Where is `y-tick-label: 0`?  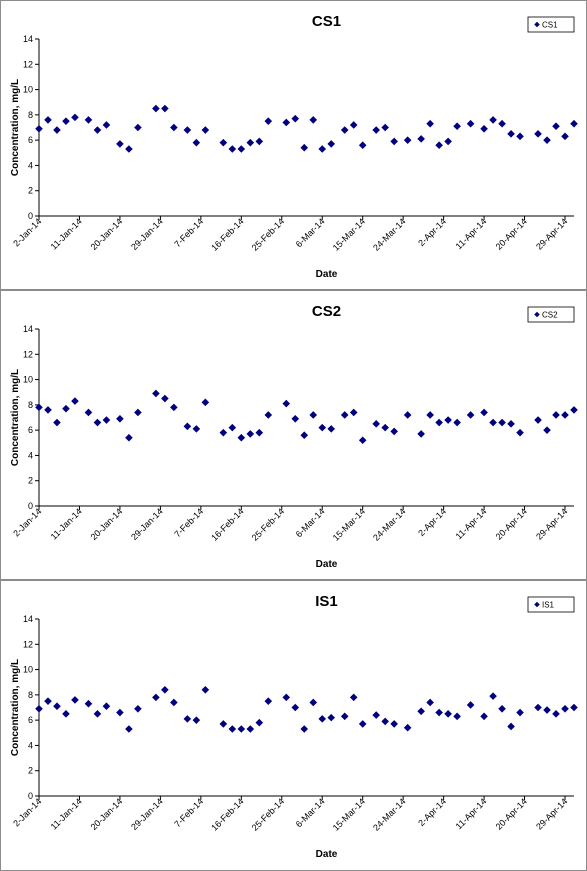 y-tick-label: 0 is located at coordinates (30, 506).